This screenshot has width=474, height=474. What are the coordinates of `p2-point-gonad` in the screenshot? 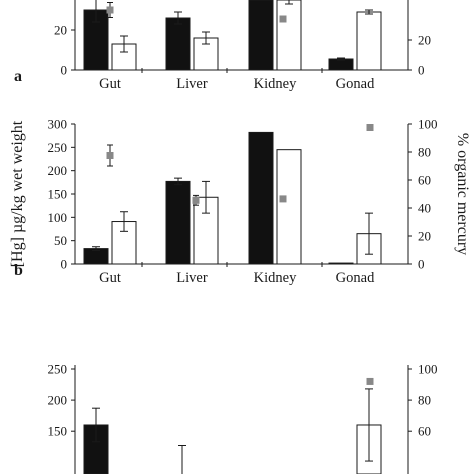 It's located at (370, 127).